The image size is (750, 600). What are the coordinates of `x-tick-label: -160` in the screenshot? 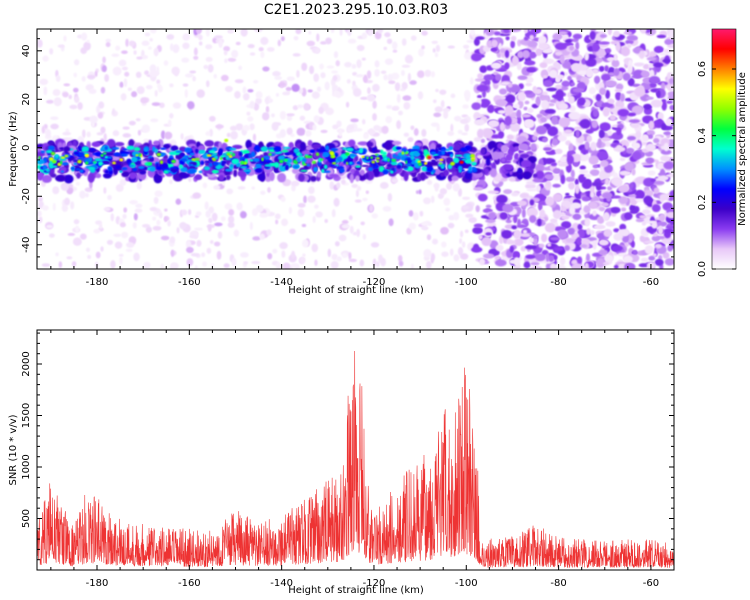 It's located at (189, 583).